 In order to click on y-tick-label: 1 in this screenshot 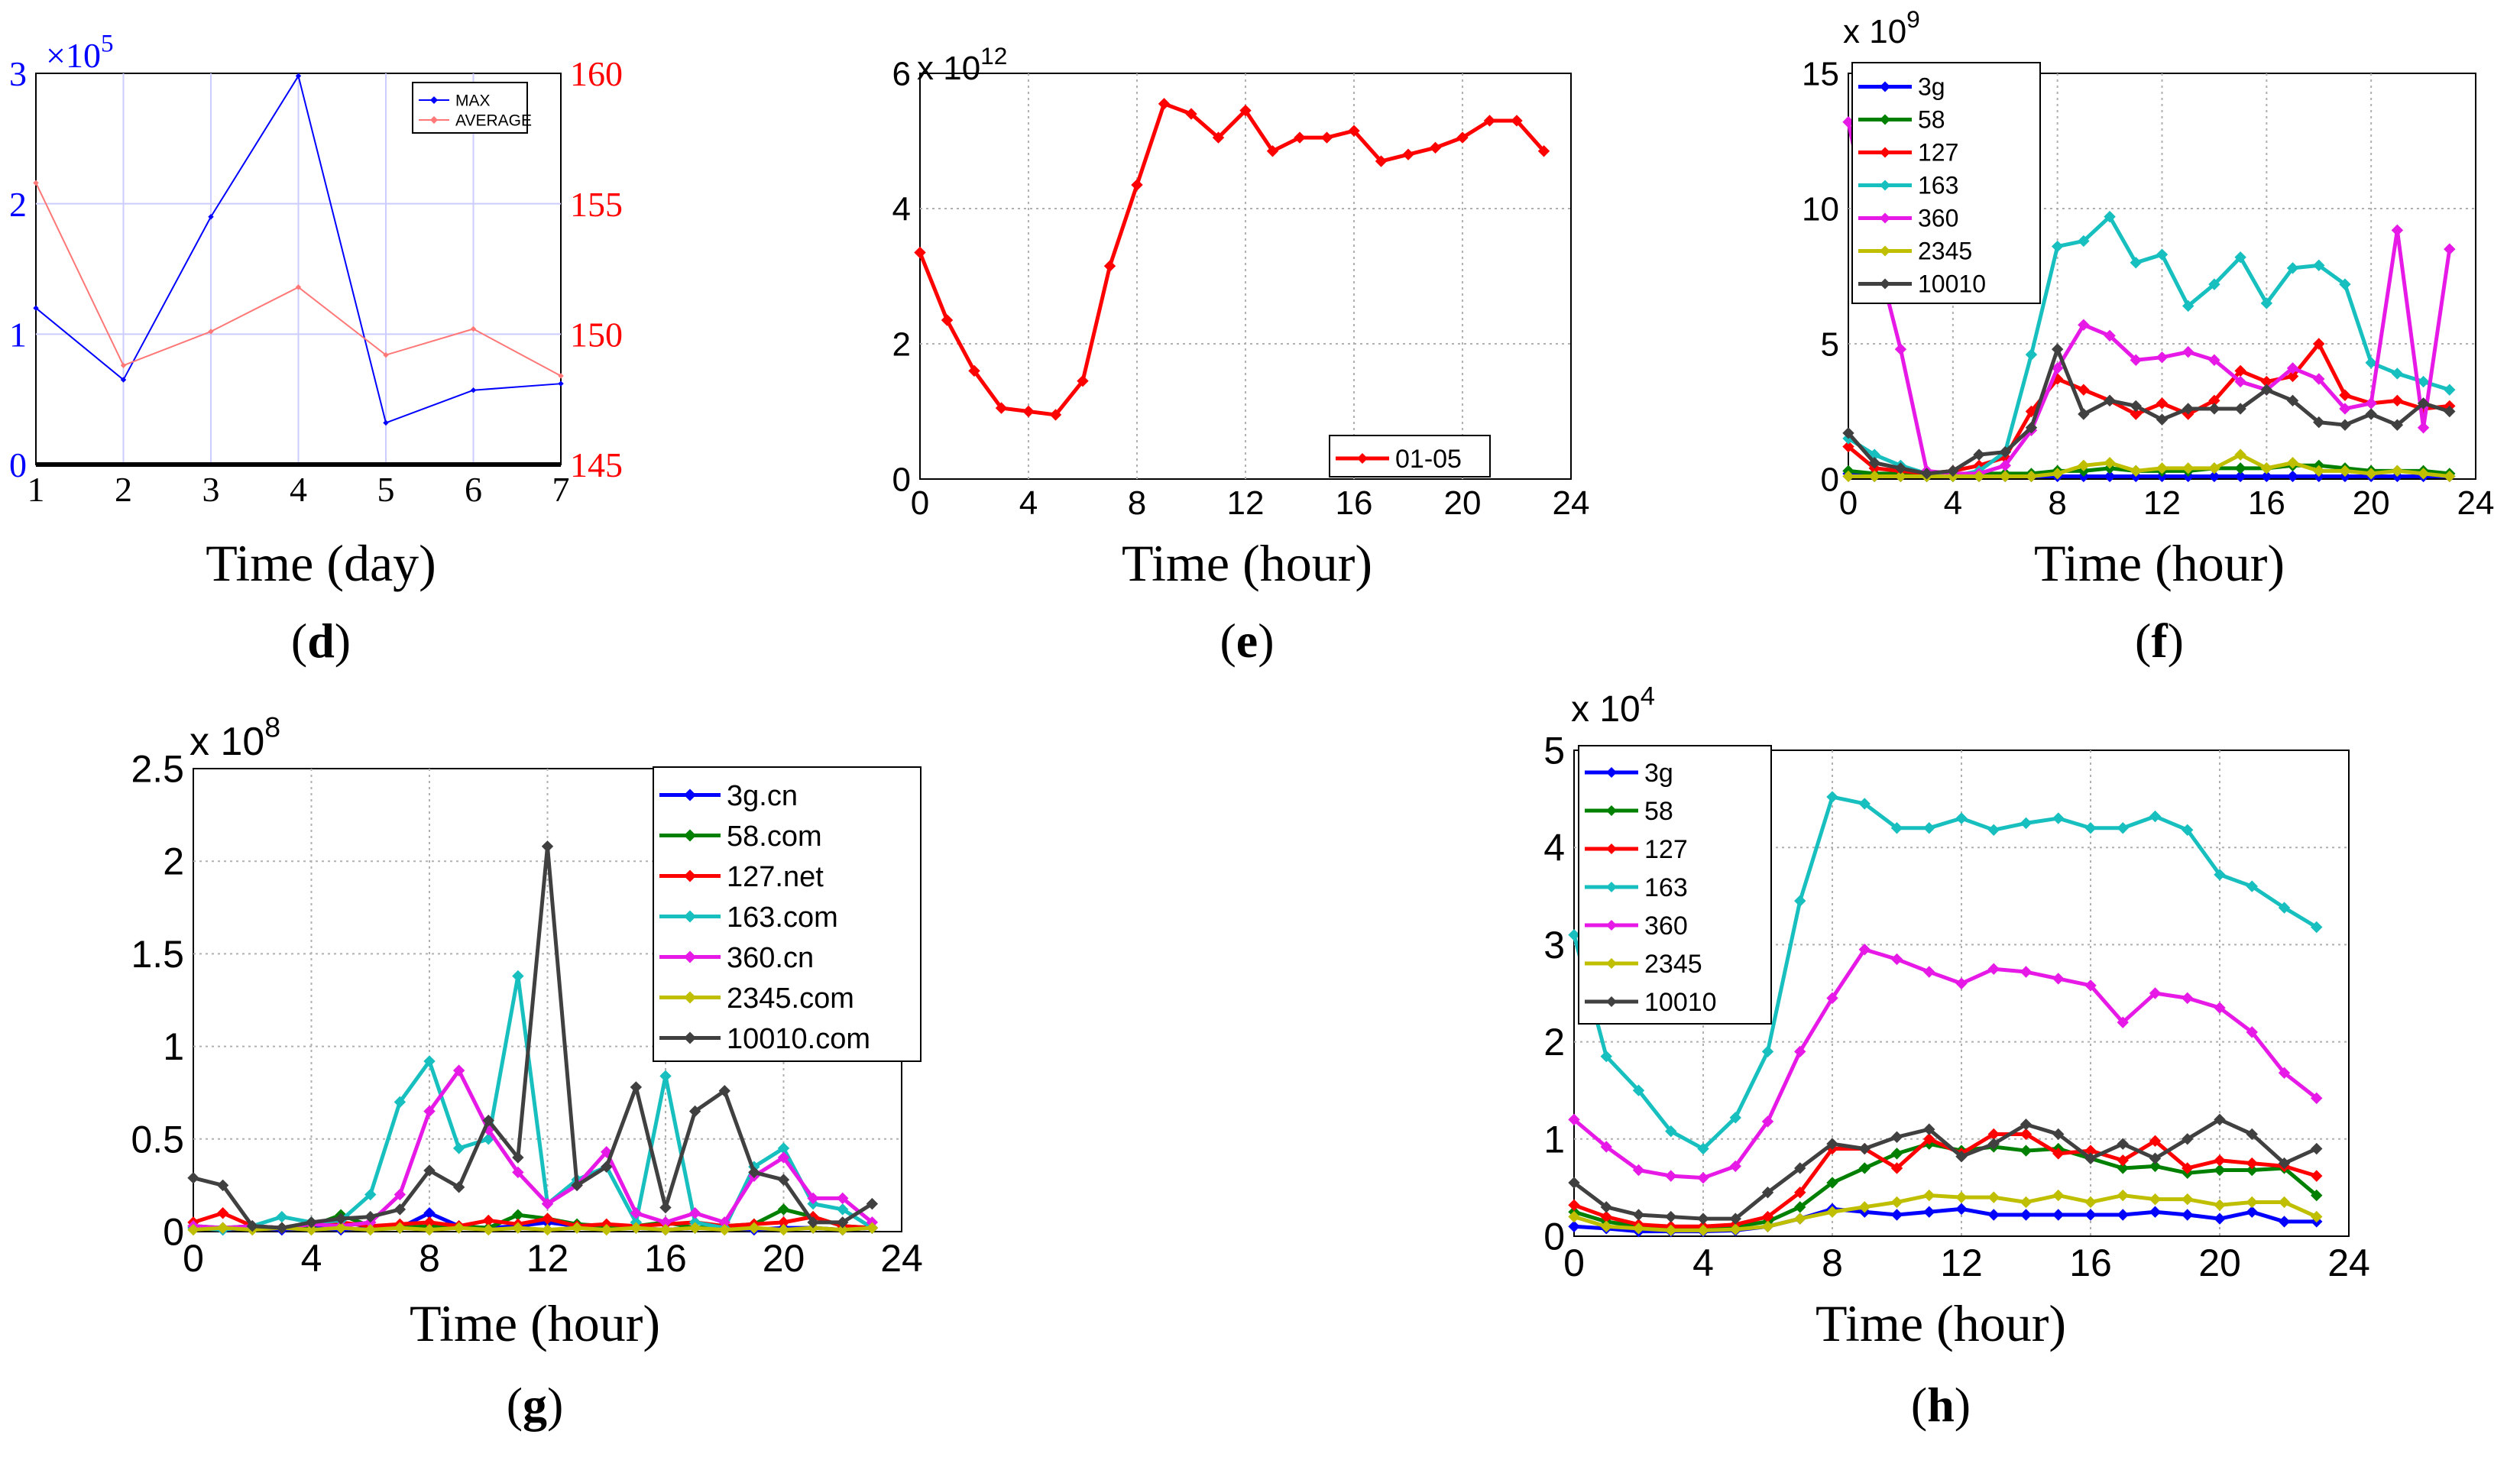, I will do `click(173, 1046)`.